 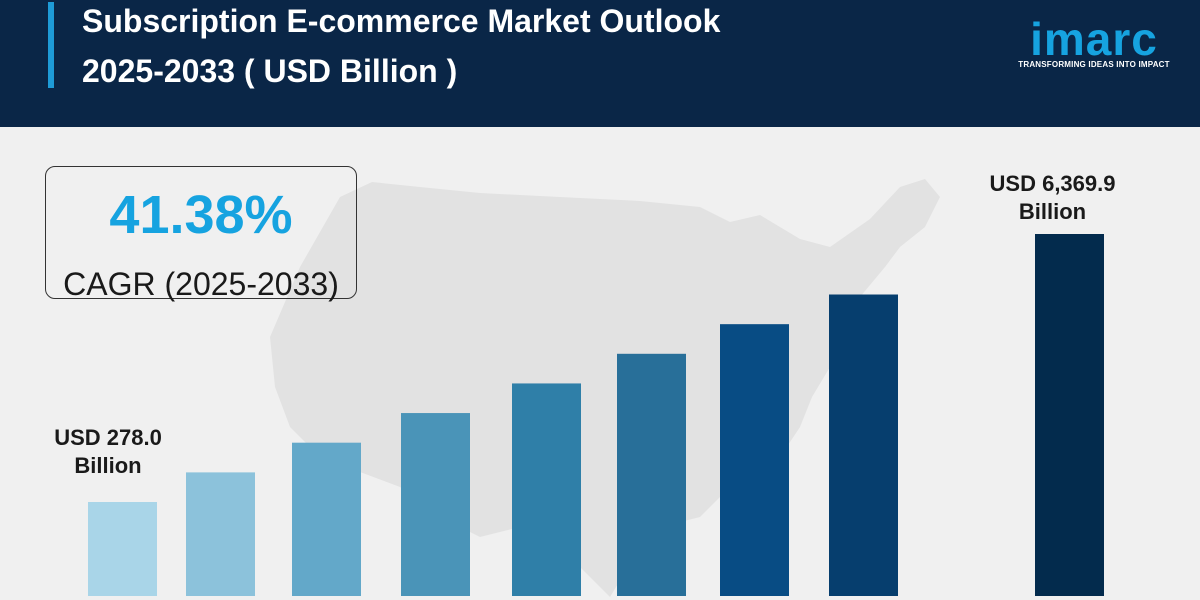 What do you see at coordinates (220, 534) in the screenshot?
I see `bar-2026` at bounding box center [220, 534].